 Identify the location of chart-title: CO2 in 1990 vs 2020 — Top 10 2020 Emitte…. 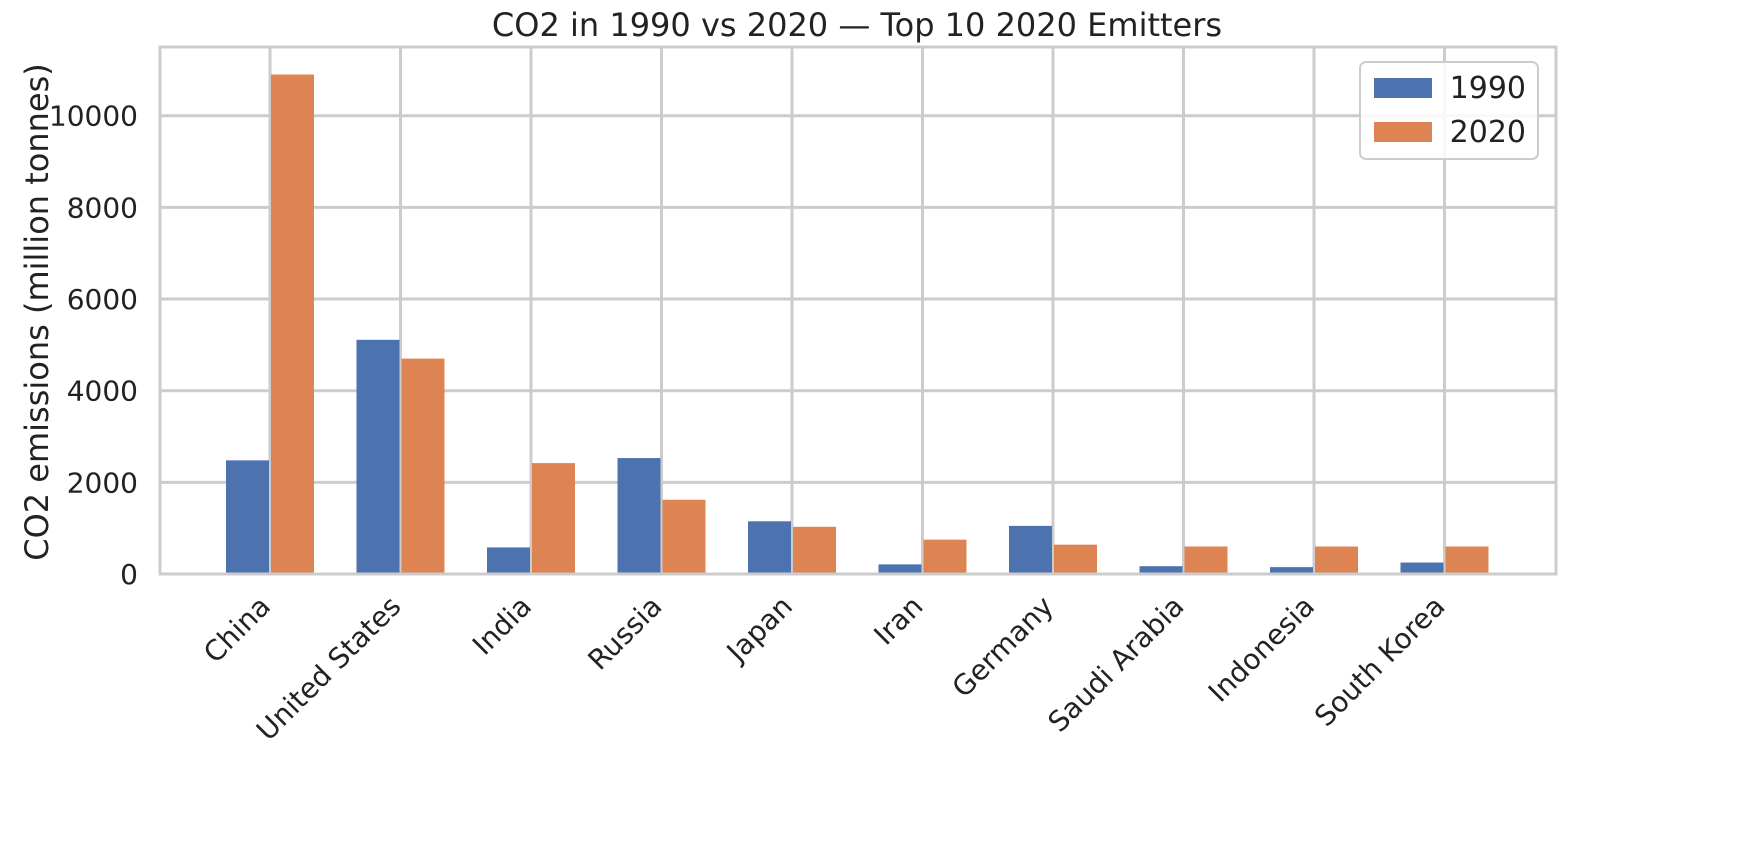
(857, 25).